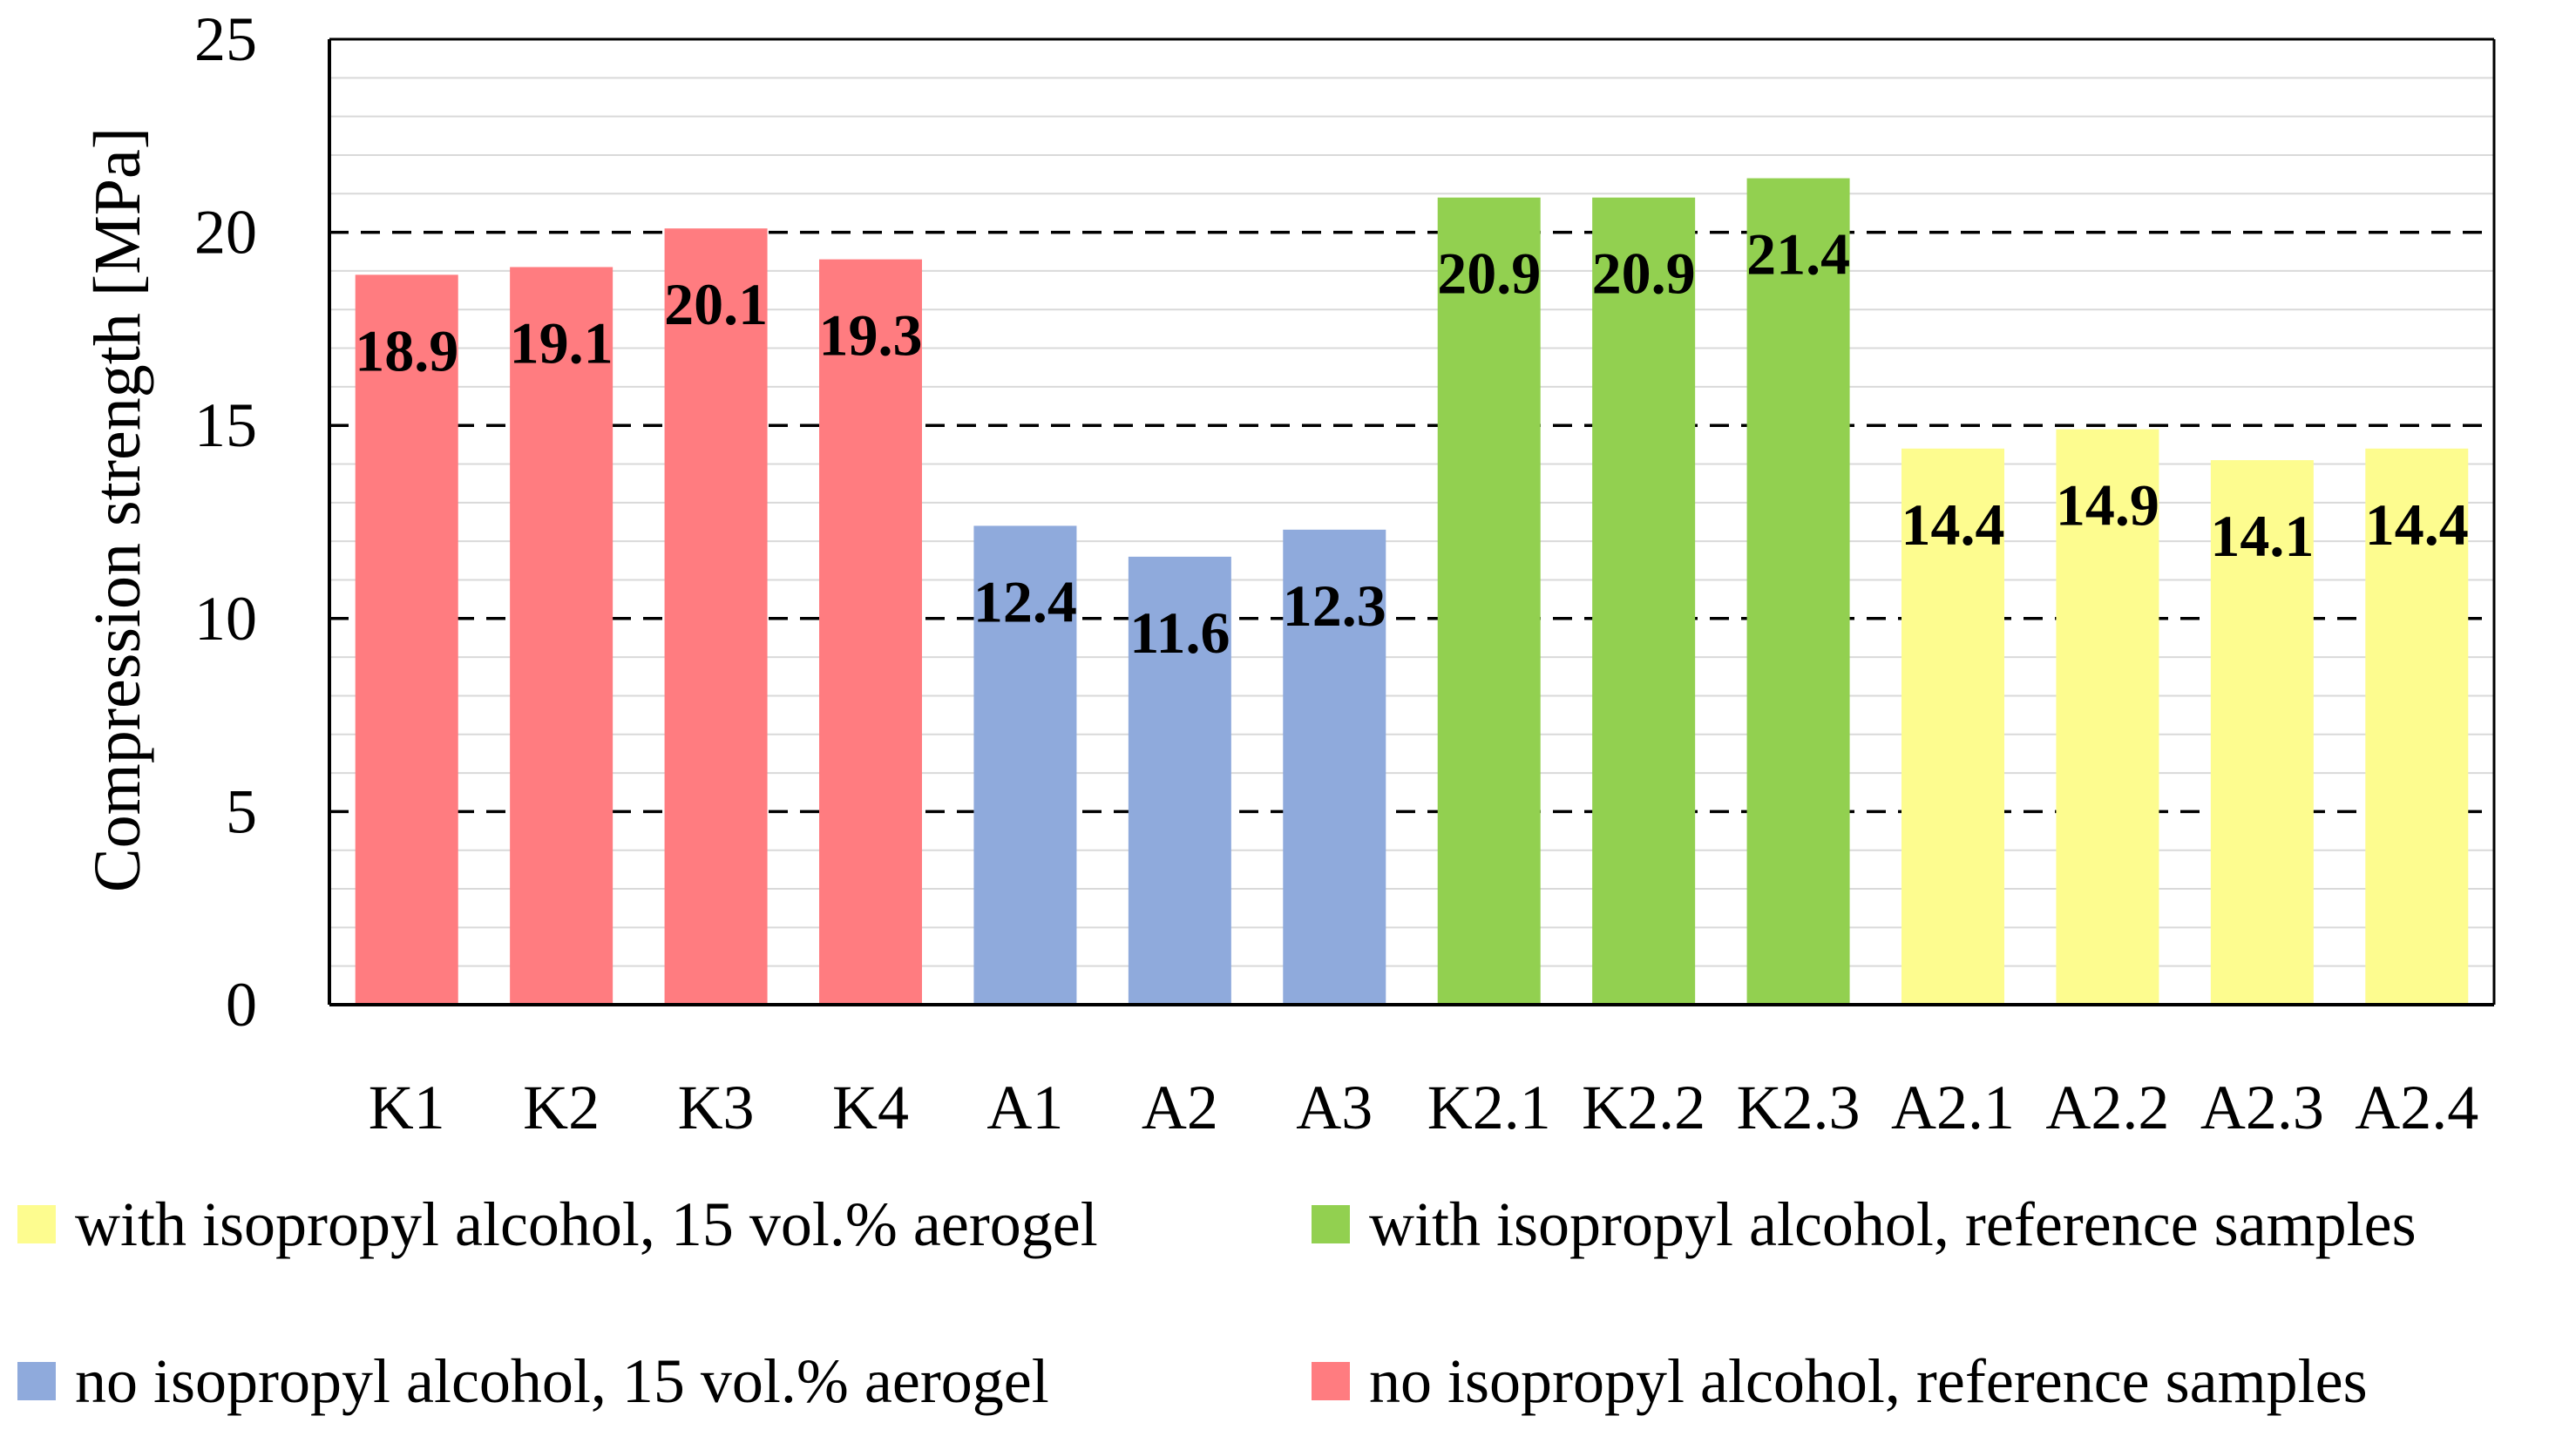 The height and width of the screenshot is (1443, 2576). Describe the element at coordinates (1025, 601) in the screenshot. I see `data-label: 12.4` at that location.